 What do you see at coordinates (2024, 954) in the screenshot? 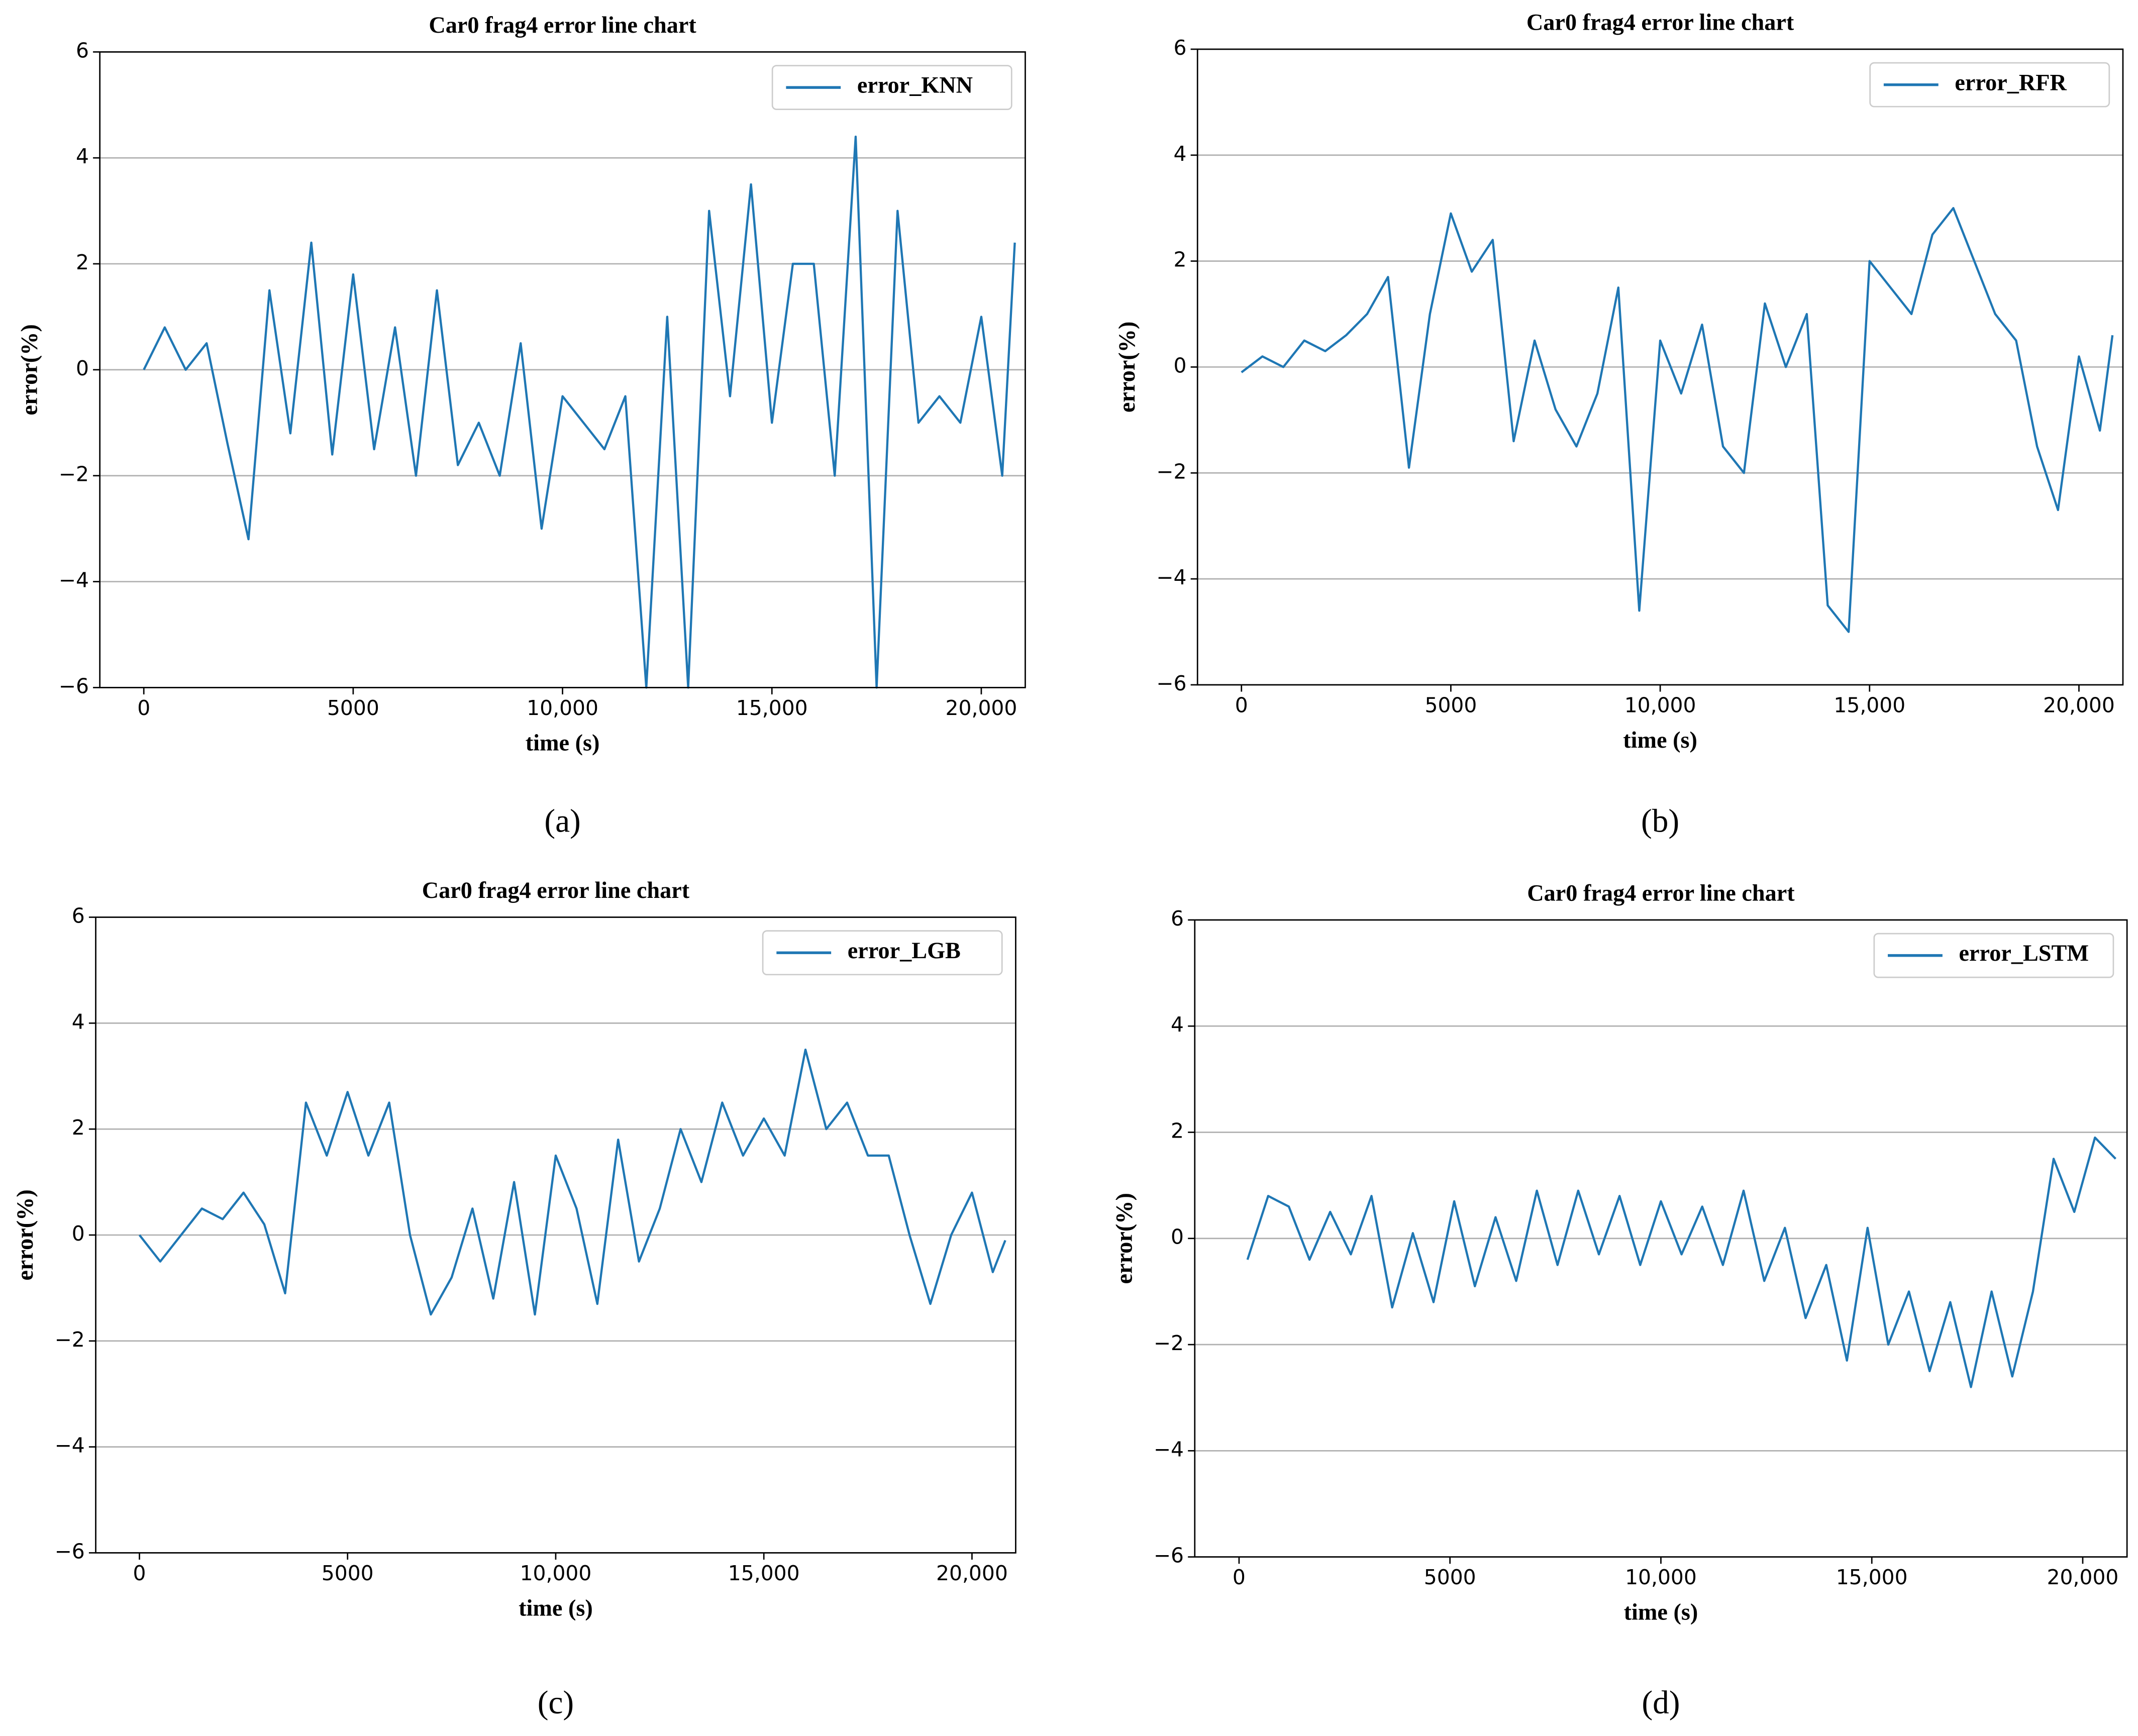
I see `legend-label: error_LSTM` at bounding box center [2024, 954].